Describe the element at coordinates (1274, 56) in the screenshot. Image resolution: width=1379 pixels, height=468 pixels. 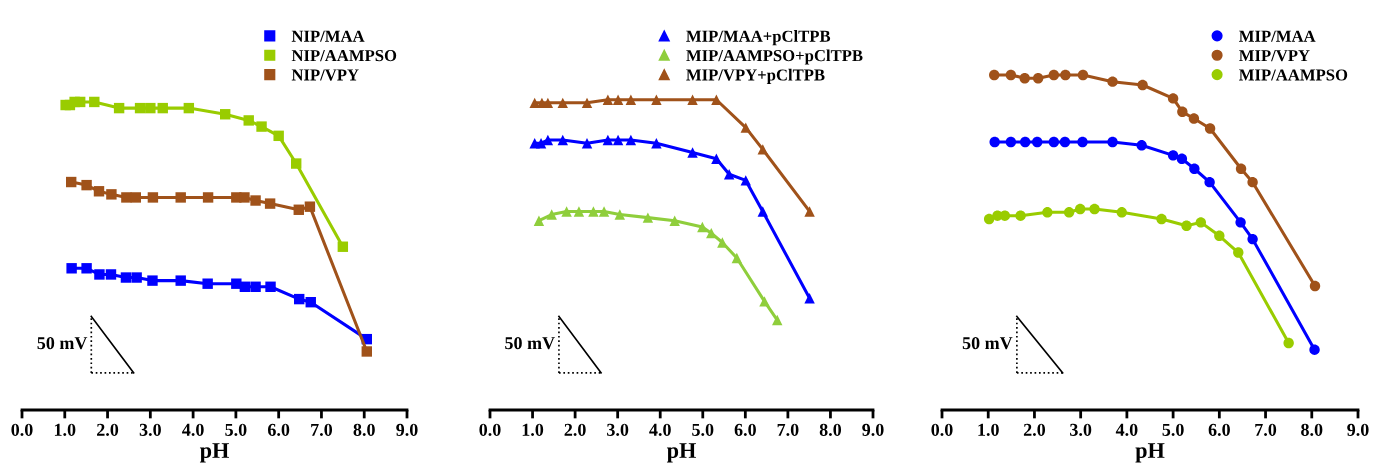
I see `legend-label: MIP/VPY` at that location.